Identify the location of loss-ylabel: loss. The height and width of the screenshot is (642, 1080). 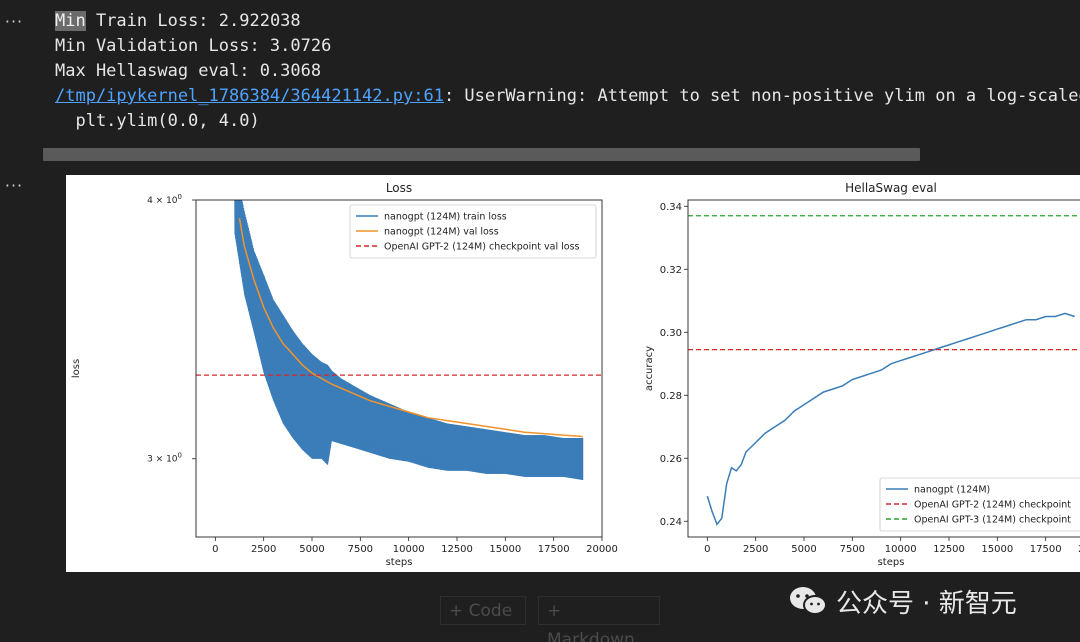
(76, 368).